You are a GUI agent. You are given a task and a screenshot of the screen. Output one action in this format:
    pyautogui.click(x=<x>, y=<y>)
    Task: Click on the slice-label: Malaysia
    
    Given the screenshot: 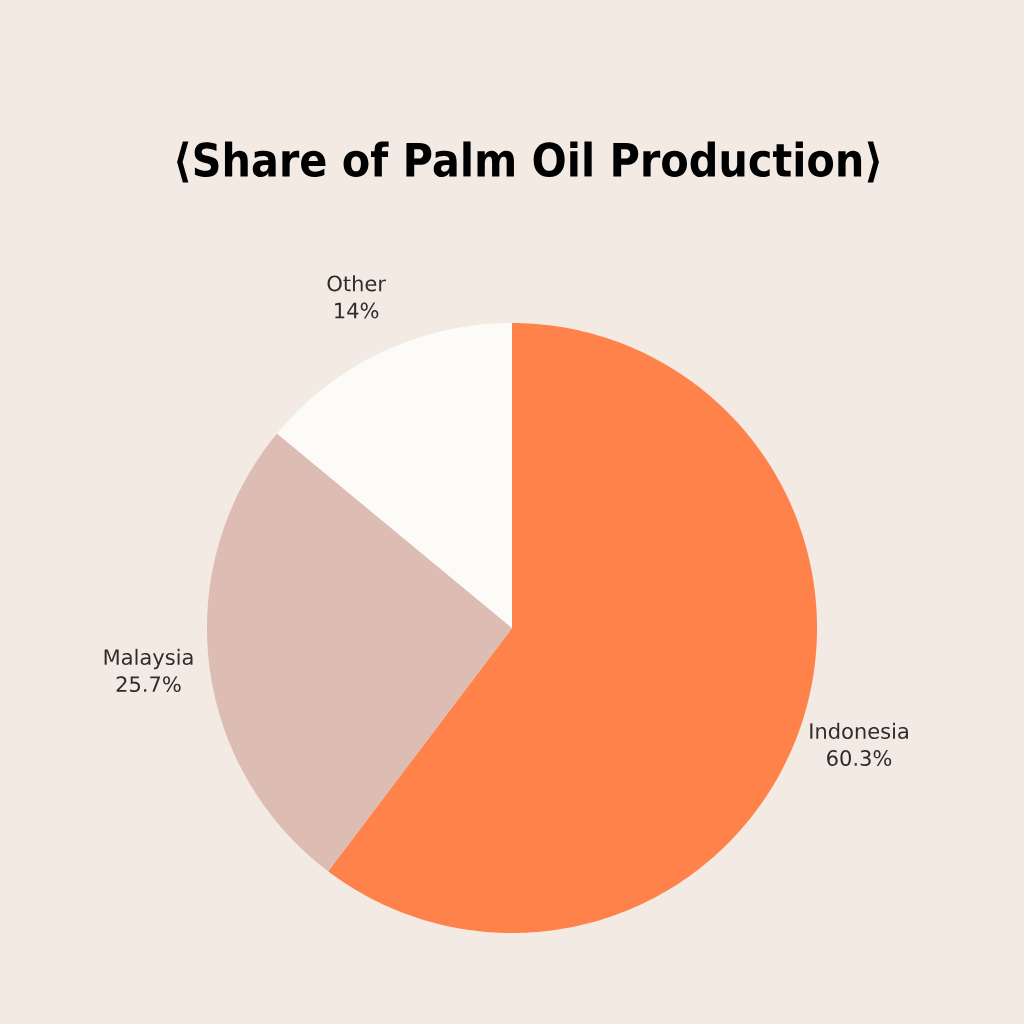 What is the action you would take?
    pyautogui.click(x=148, y=659)
    